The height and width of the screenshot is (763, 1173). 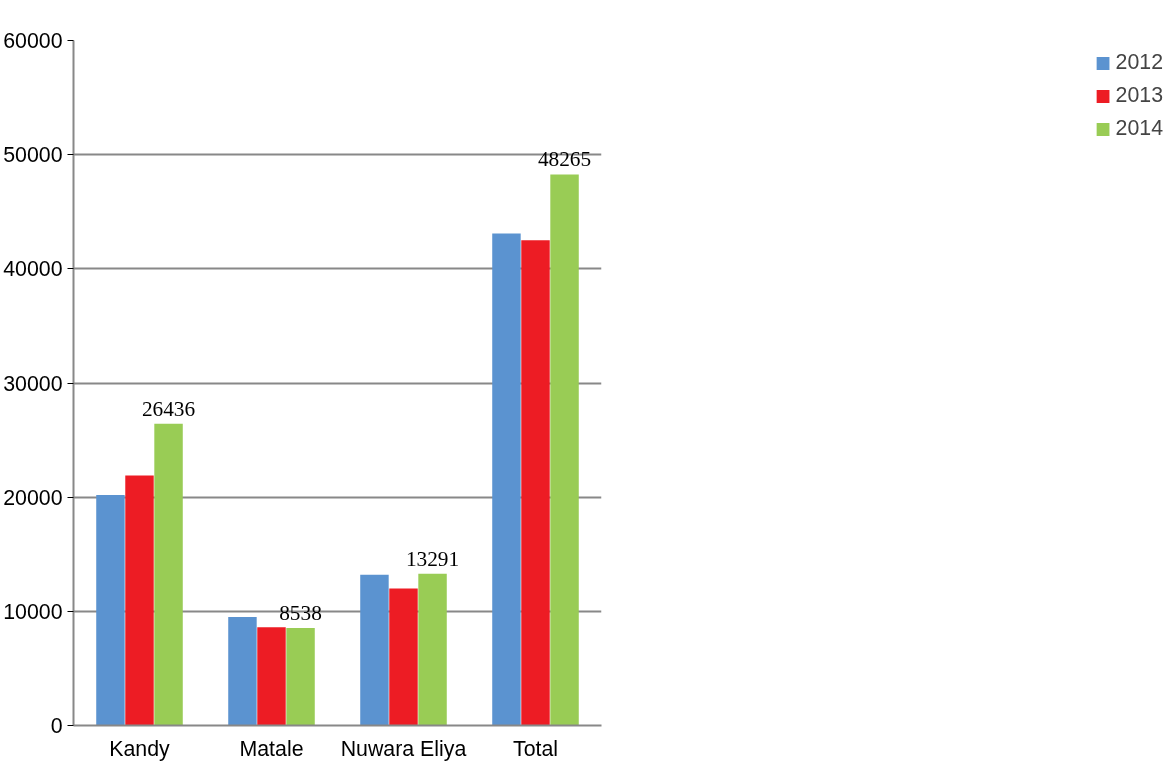 What do you see at coordinates (300, 613) in the screenshot?
I see `data-label: 8538` at bounding box center [300, 613].